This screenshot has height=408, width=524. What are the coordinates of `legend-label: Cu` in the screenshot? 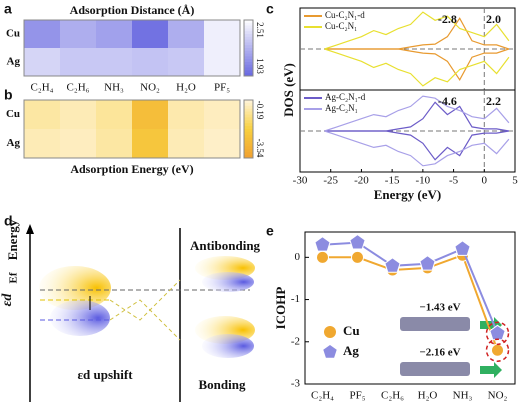 It's located at (351, 330).